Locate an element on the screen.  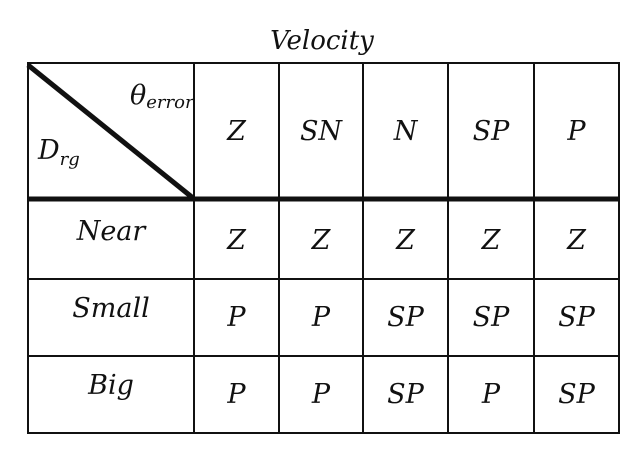
row-label: Near is located at coordinates (111, 231).